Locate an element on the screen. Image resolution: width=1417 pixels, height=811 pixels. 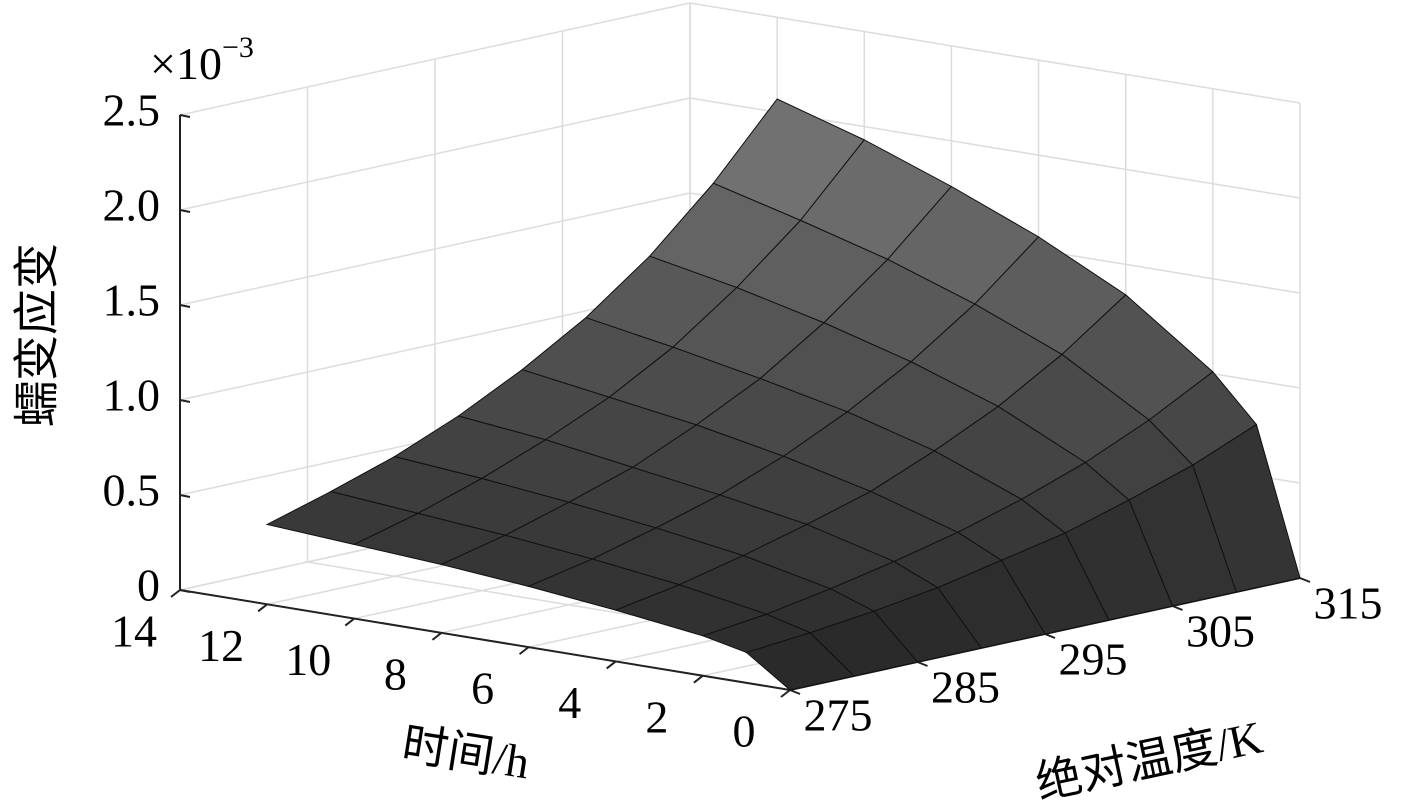
z-tick-label: 0.5 is located at coordinates (132, 490).